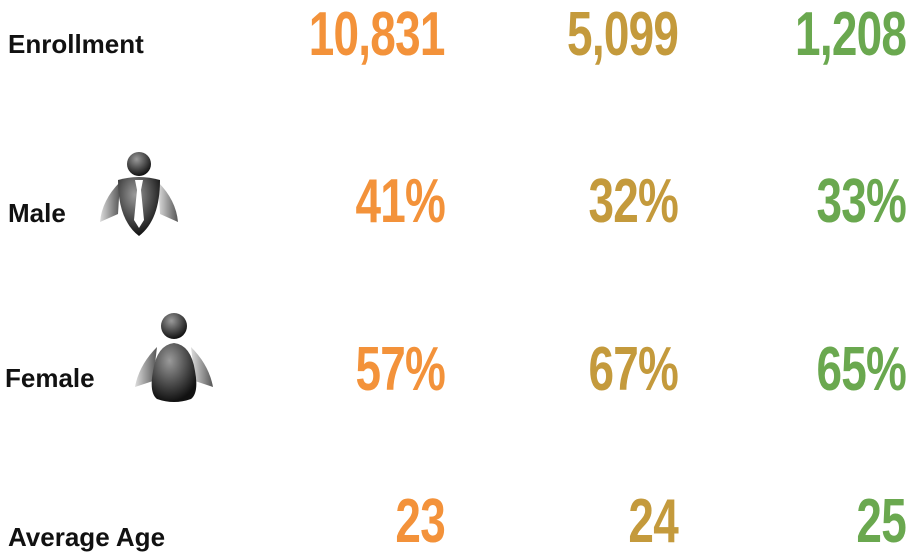  What do you see at coordinates (76, 44) in the screenshot?
I see `row-label: Enrollment` at bounding box center [76, 44].